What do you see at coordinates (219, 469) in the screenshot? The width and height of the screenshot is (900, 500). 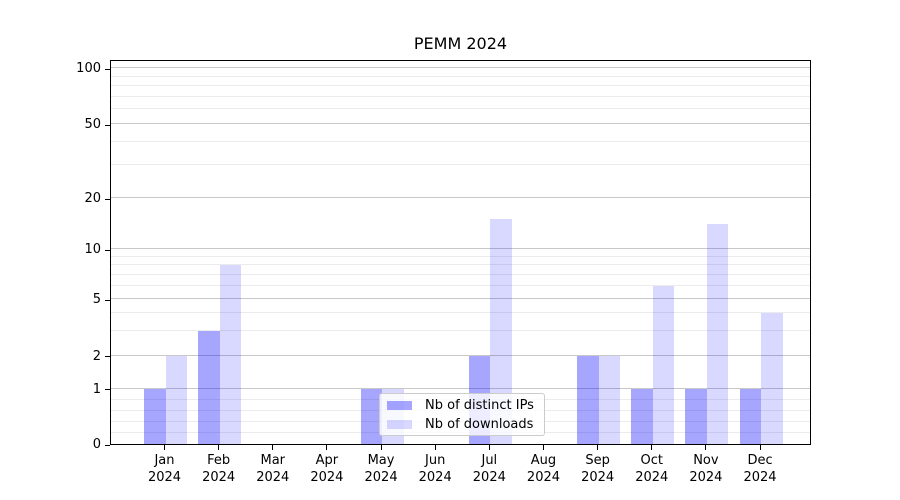 I see `x-tick-label: Feb 2024` at bounding box center [219, 469].